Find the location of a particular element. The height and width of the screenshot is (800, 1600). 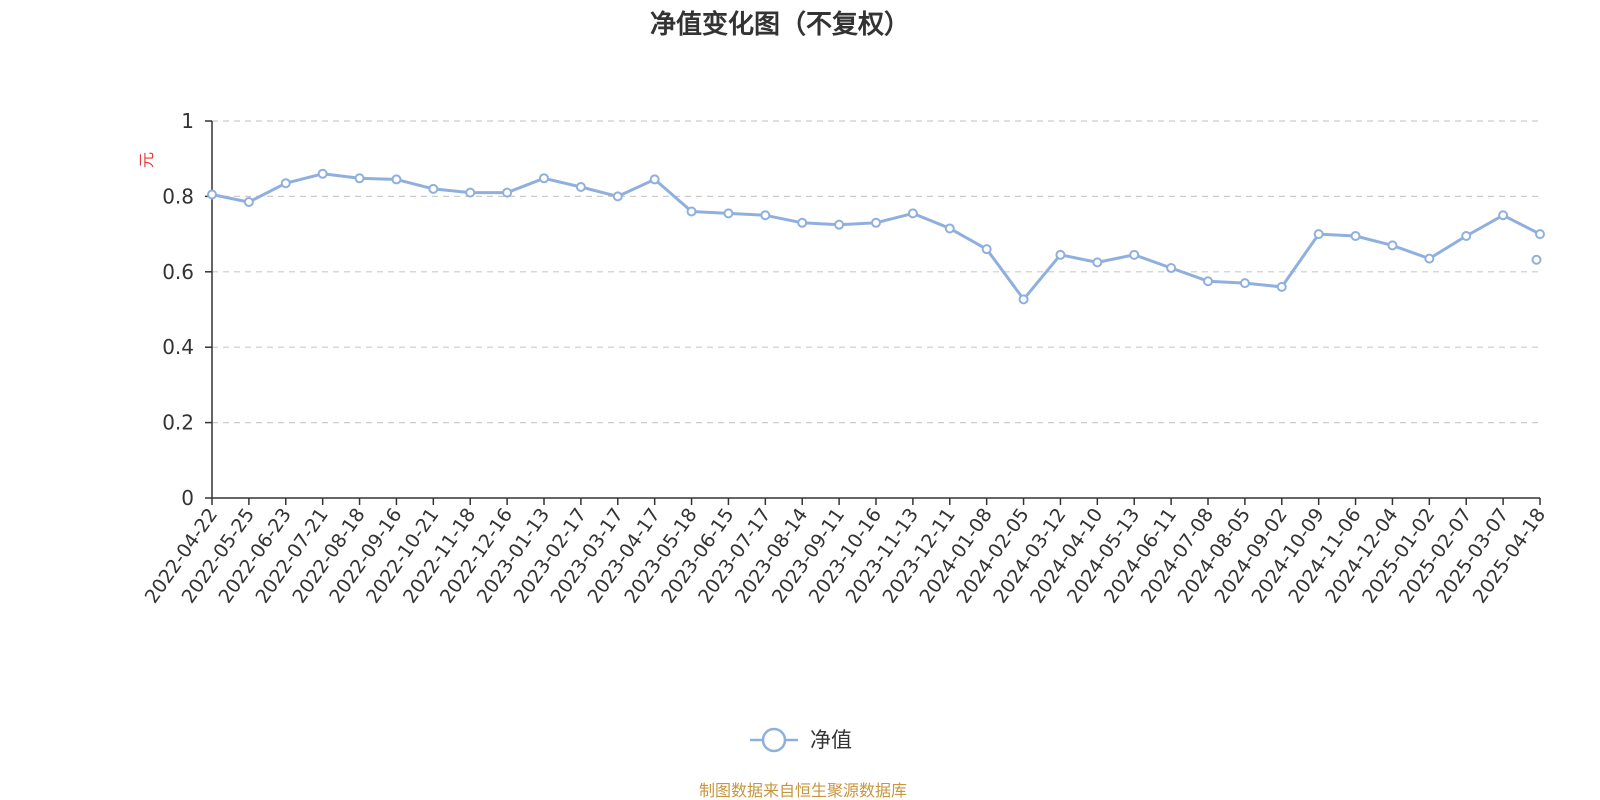

y-tick-label: 0.6 is located at coordinates (178, 272).